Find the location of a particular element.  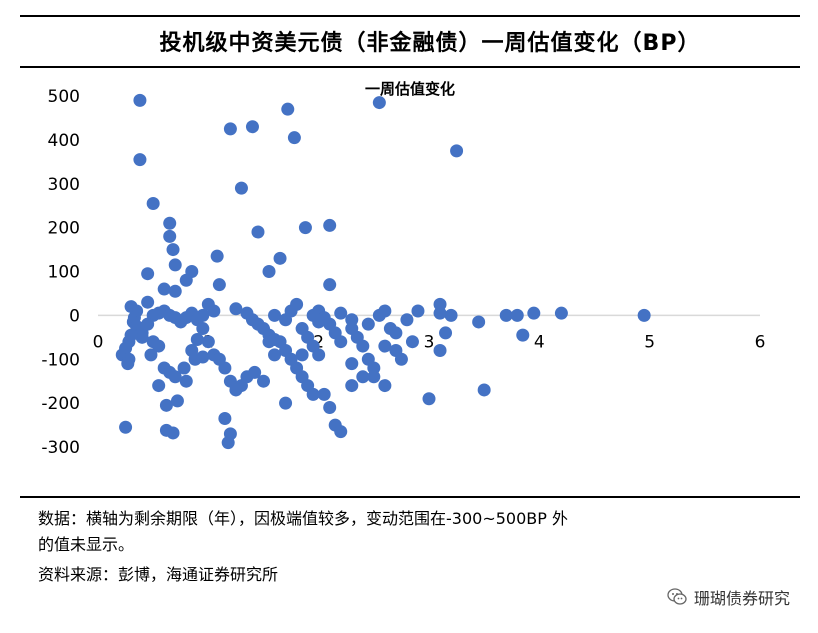

top-rule is located at coordinates (410, 16).